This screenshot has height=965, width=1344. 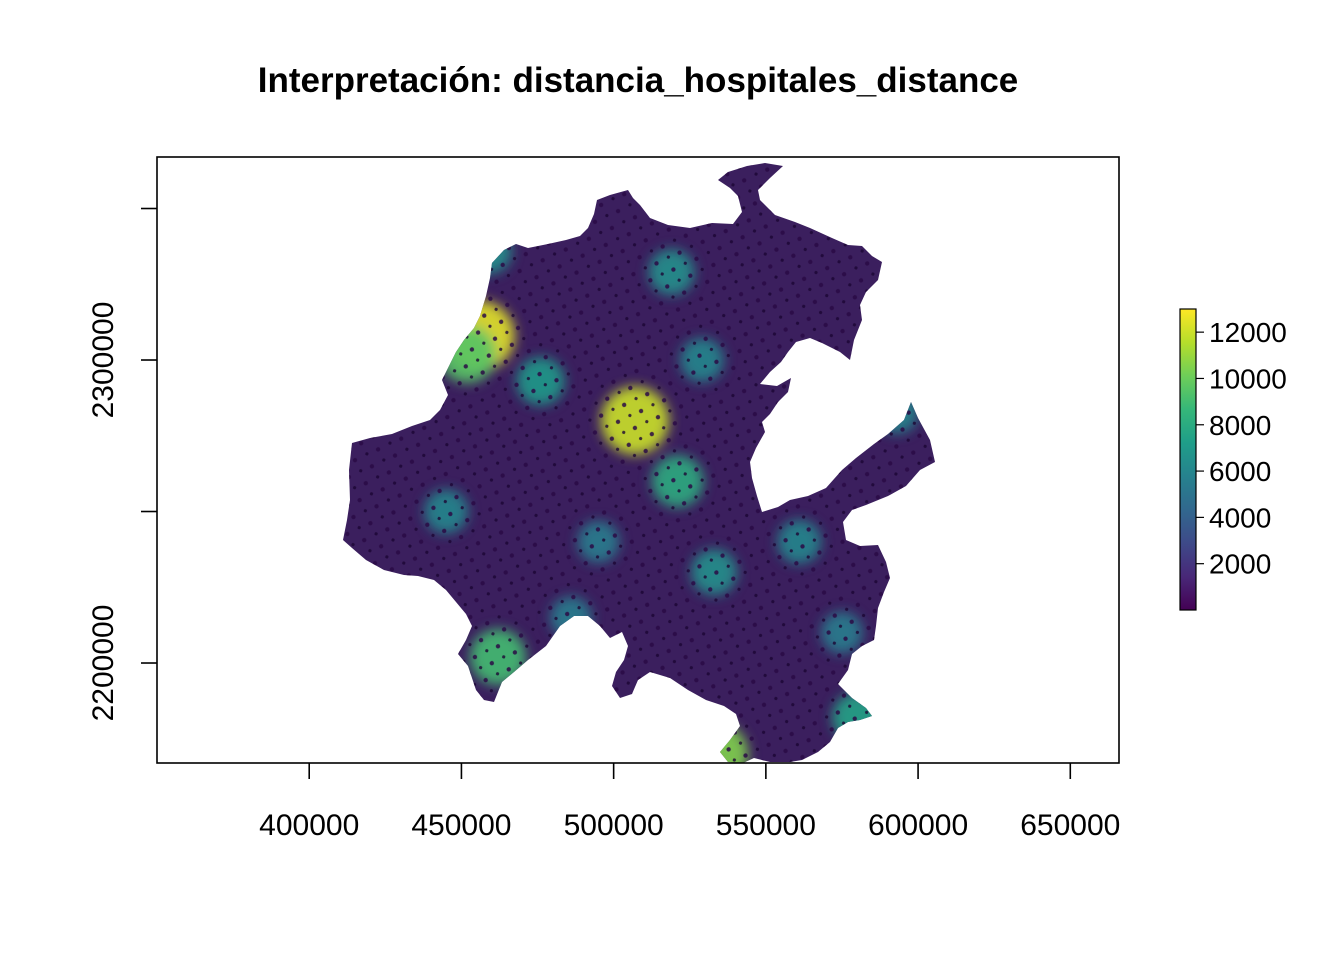 I want to click on x-tick-label: 650000, so click(x=1070, y=825).